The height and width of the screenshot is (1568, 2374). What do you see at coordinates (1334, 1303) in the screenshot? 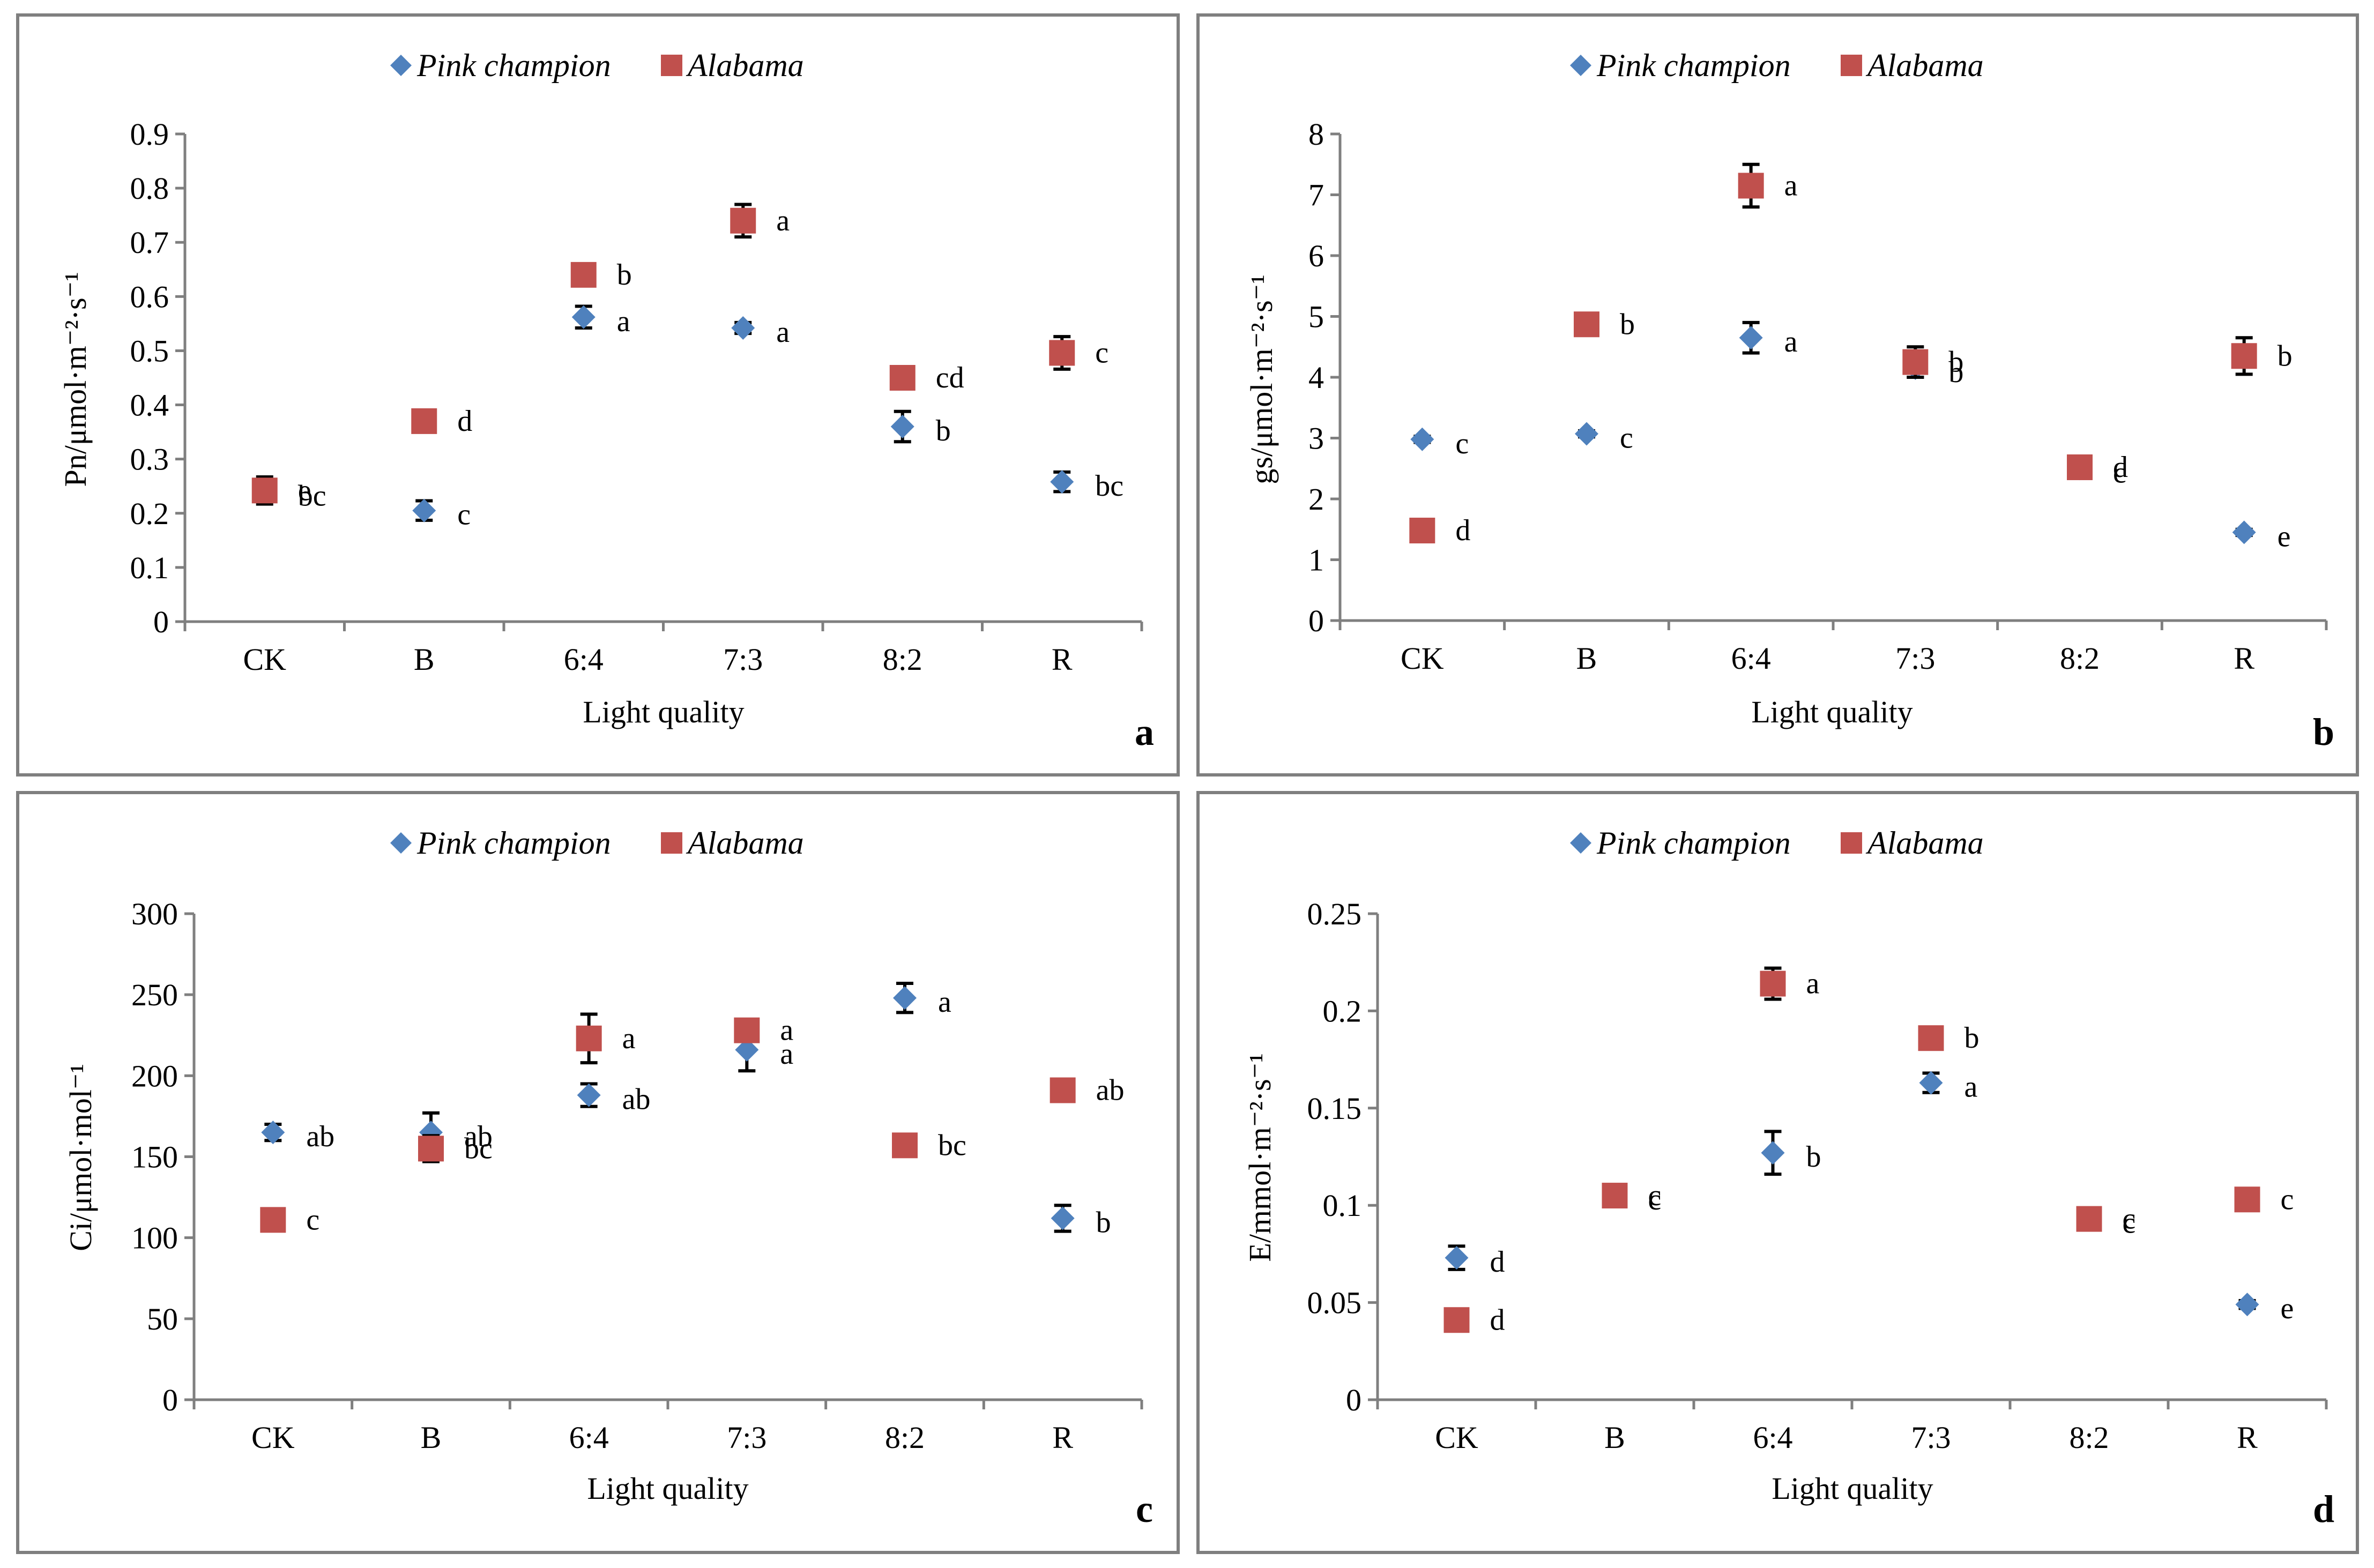
I see `y-tick-label: 0.05` at bounding box center [1334, 1303].